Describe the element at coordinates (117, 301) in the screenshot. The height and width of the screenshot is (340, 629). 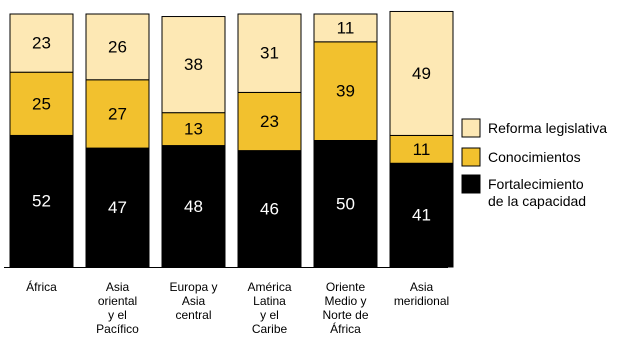
I see `category-label-2-line-2: oriental` at that location.